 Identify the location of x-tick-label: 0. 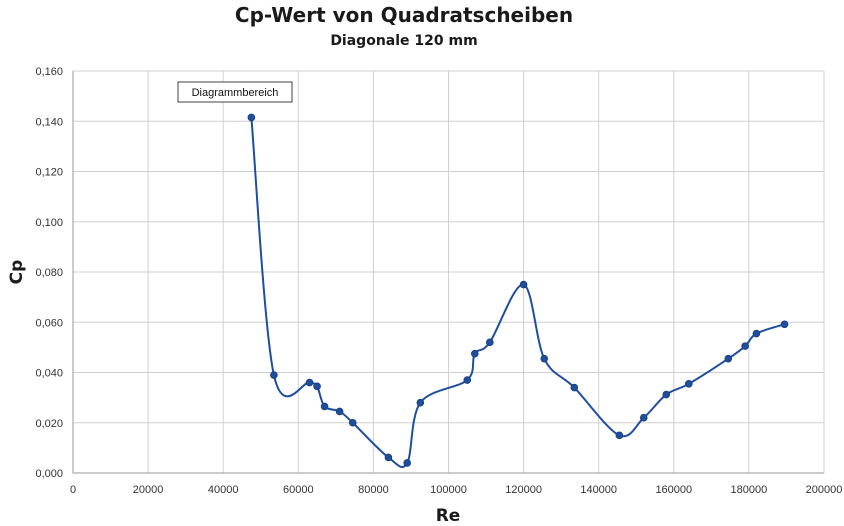
(73, 490).